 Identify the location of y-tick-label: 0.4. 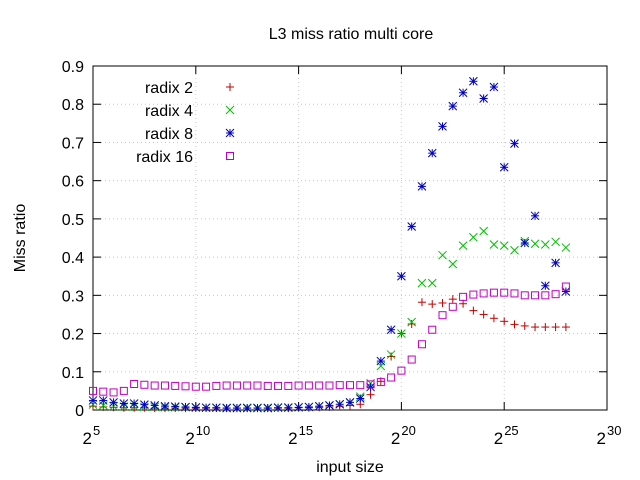
(73, 258).